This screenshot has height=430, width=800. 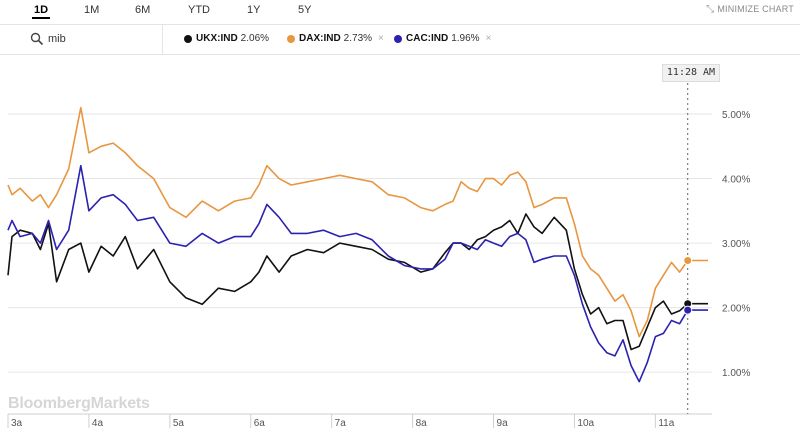 I want to click on legend-symbol: UKX:IND, so click(x=217, y=38).